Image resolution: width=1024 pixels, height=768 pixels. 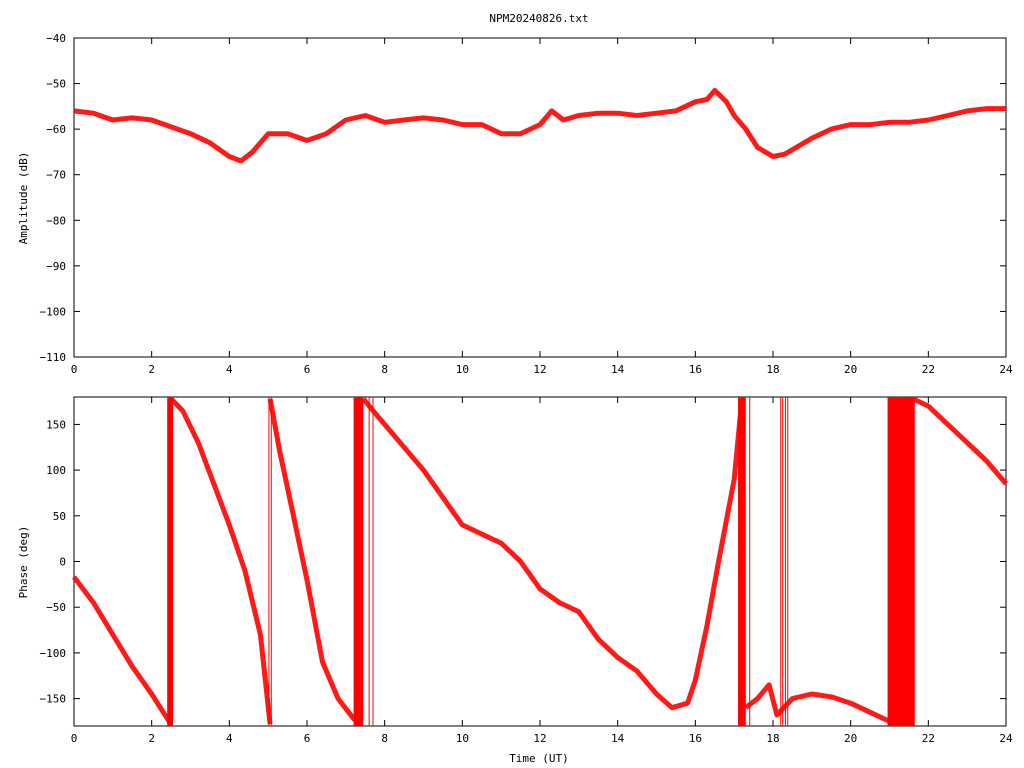 I want to click on amplitude-x-tick-label: 14, so click(x=618, y=369).